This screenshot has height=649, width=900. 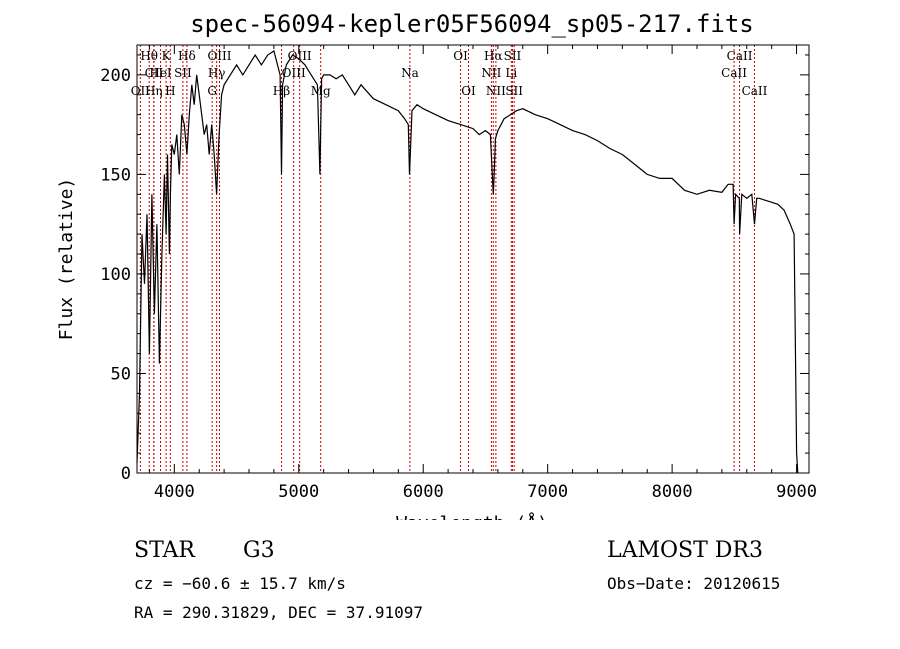 I want to click on line-marker-label-12: OIII, so click(x=300, y=56).